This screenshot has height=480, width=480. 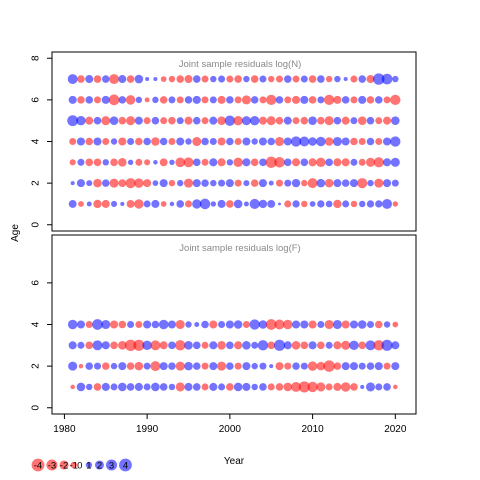 What do you see at coordinates (15, 233) in the screenshot?
I see `y-axis-label: Age` at bounding box center [15, 233].